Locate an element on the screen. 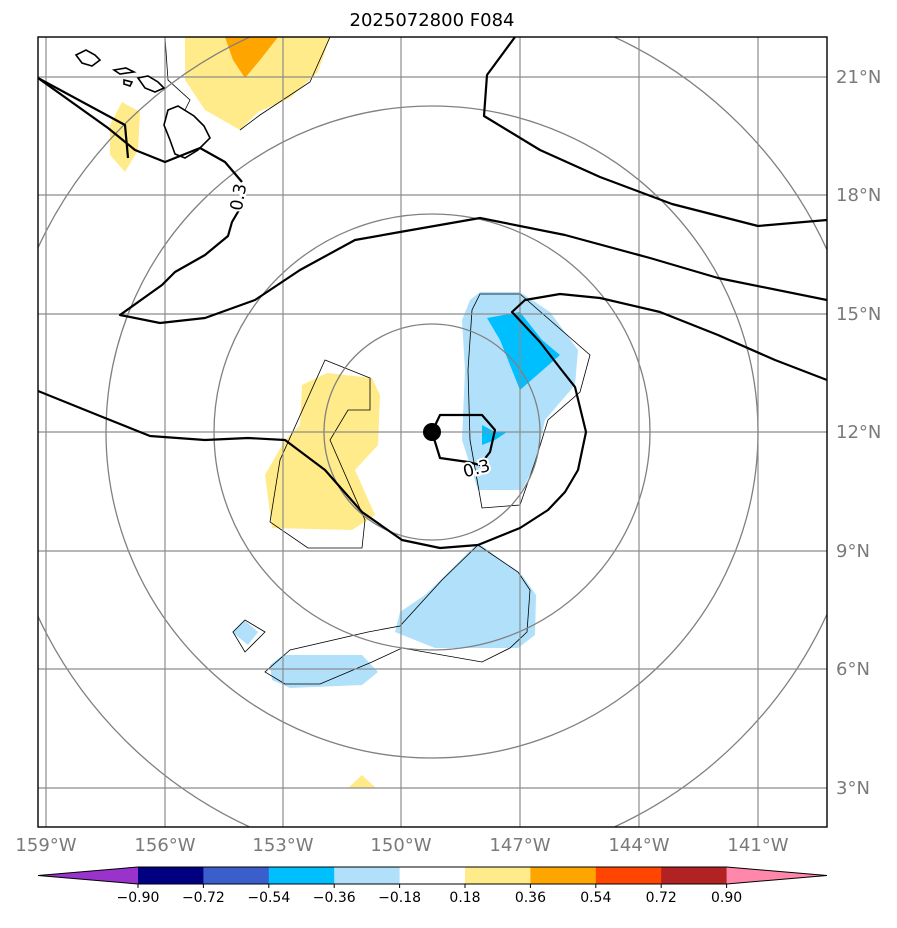 This screenshot has height=928, width=897. orange-shading-north is located at coordinates (251, 57).